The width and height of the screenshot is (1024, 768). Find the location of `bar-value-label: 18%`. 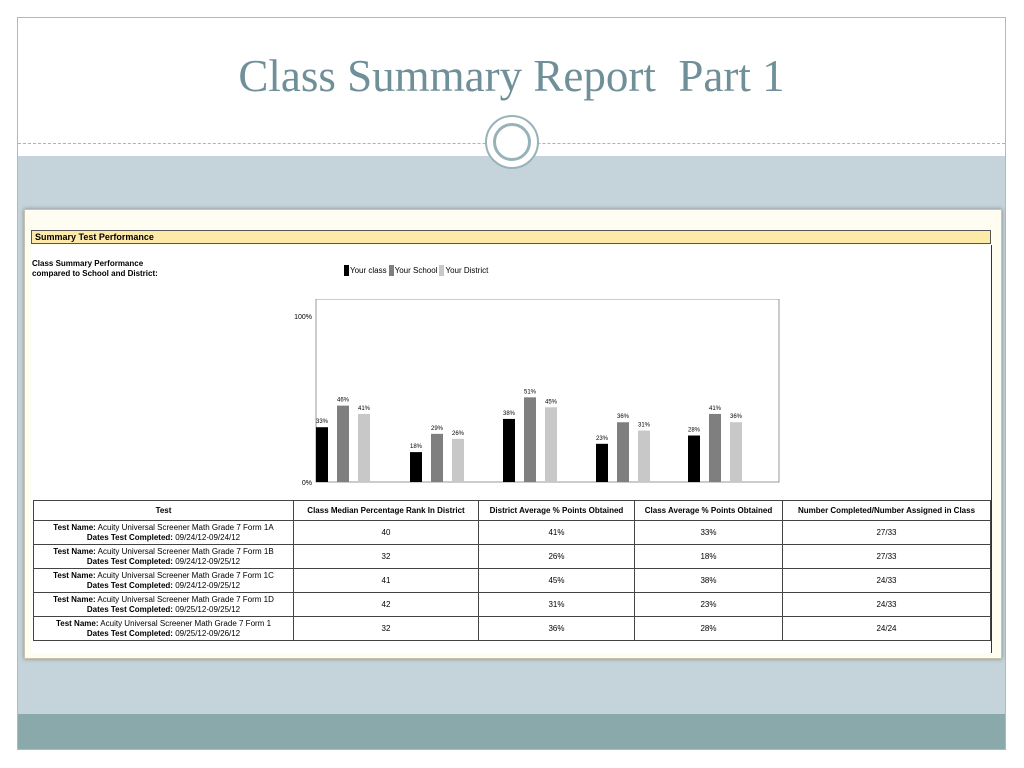

bar-value-label: 18% is located at coordinates (416, 447).